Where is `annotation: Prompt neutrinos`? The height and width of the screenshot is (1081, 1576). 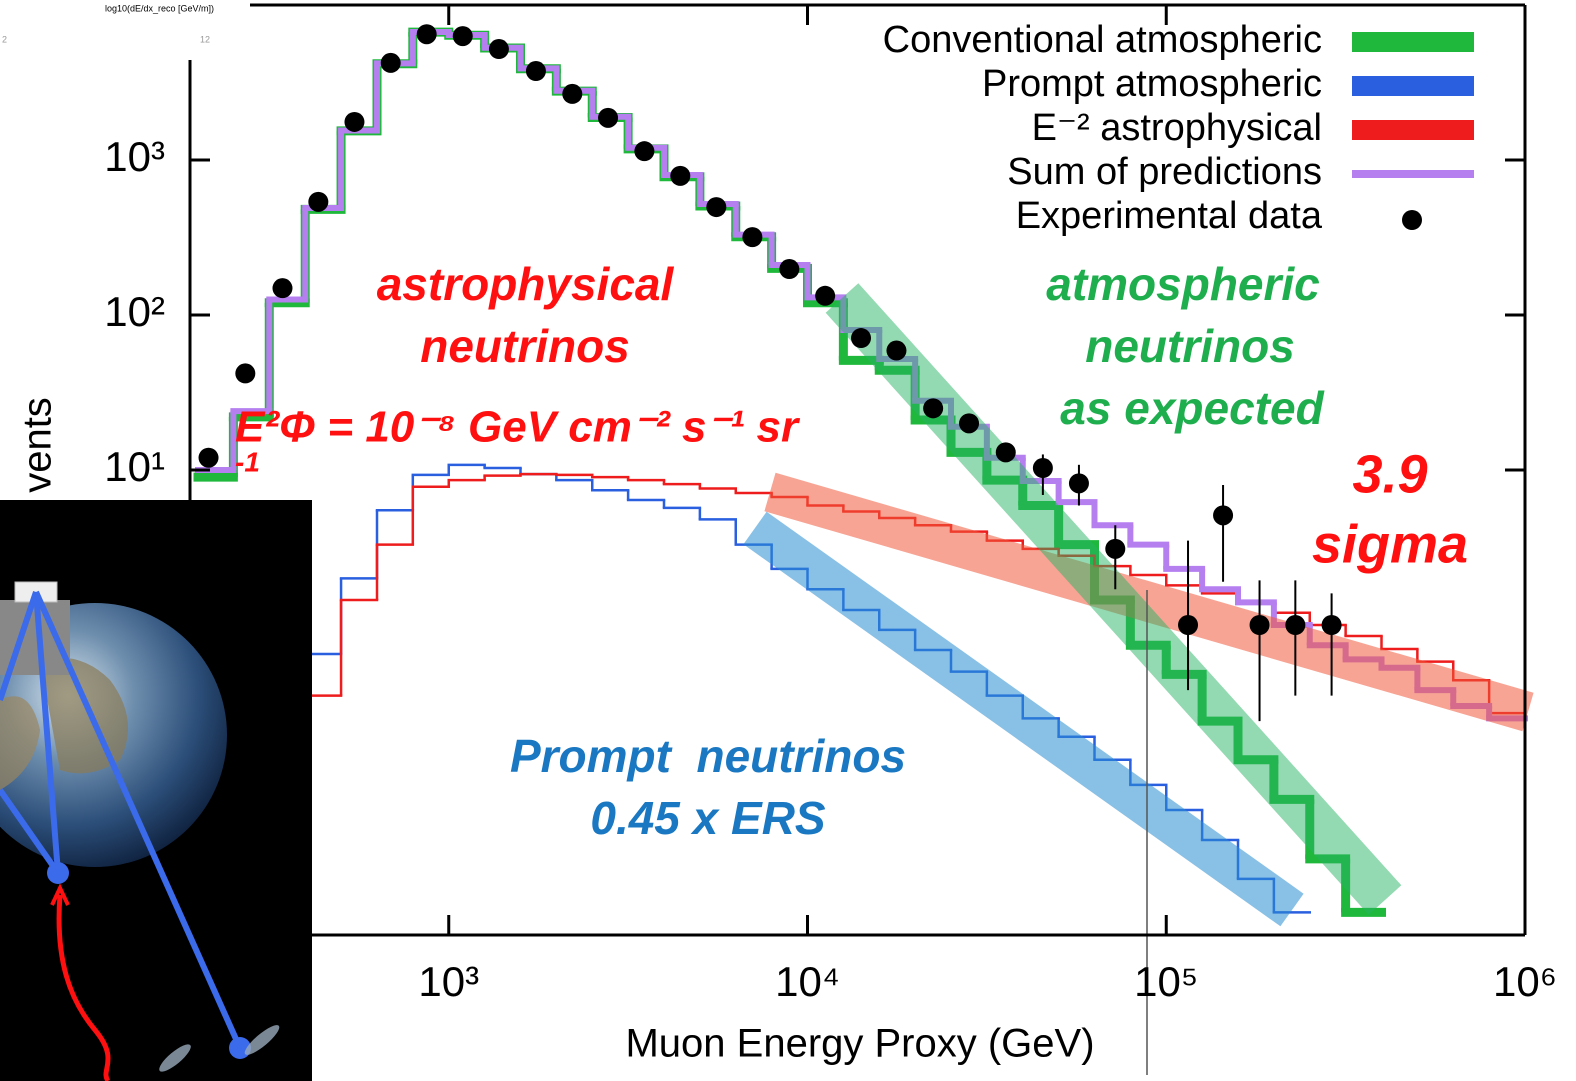 annotation: Prompt neutrinos is located at coordinates (708, 756).